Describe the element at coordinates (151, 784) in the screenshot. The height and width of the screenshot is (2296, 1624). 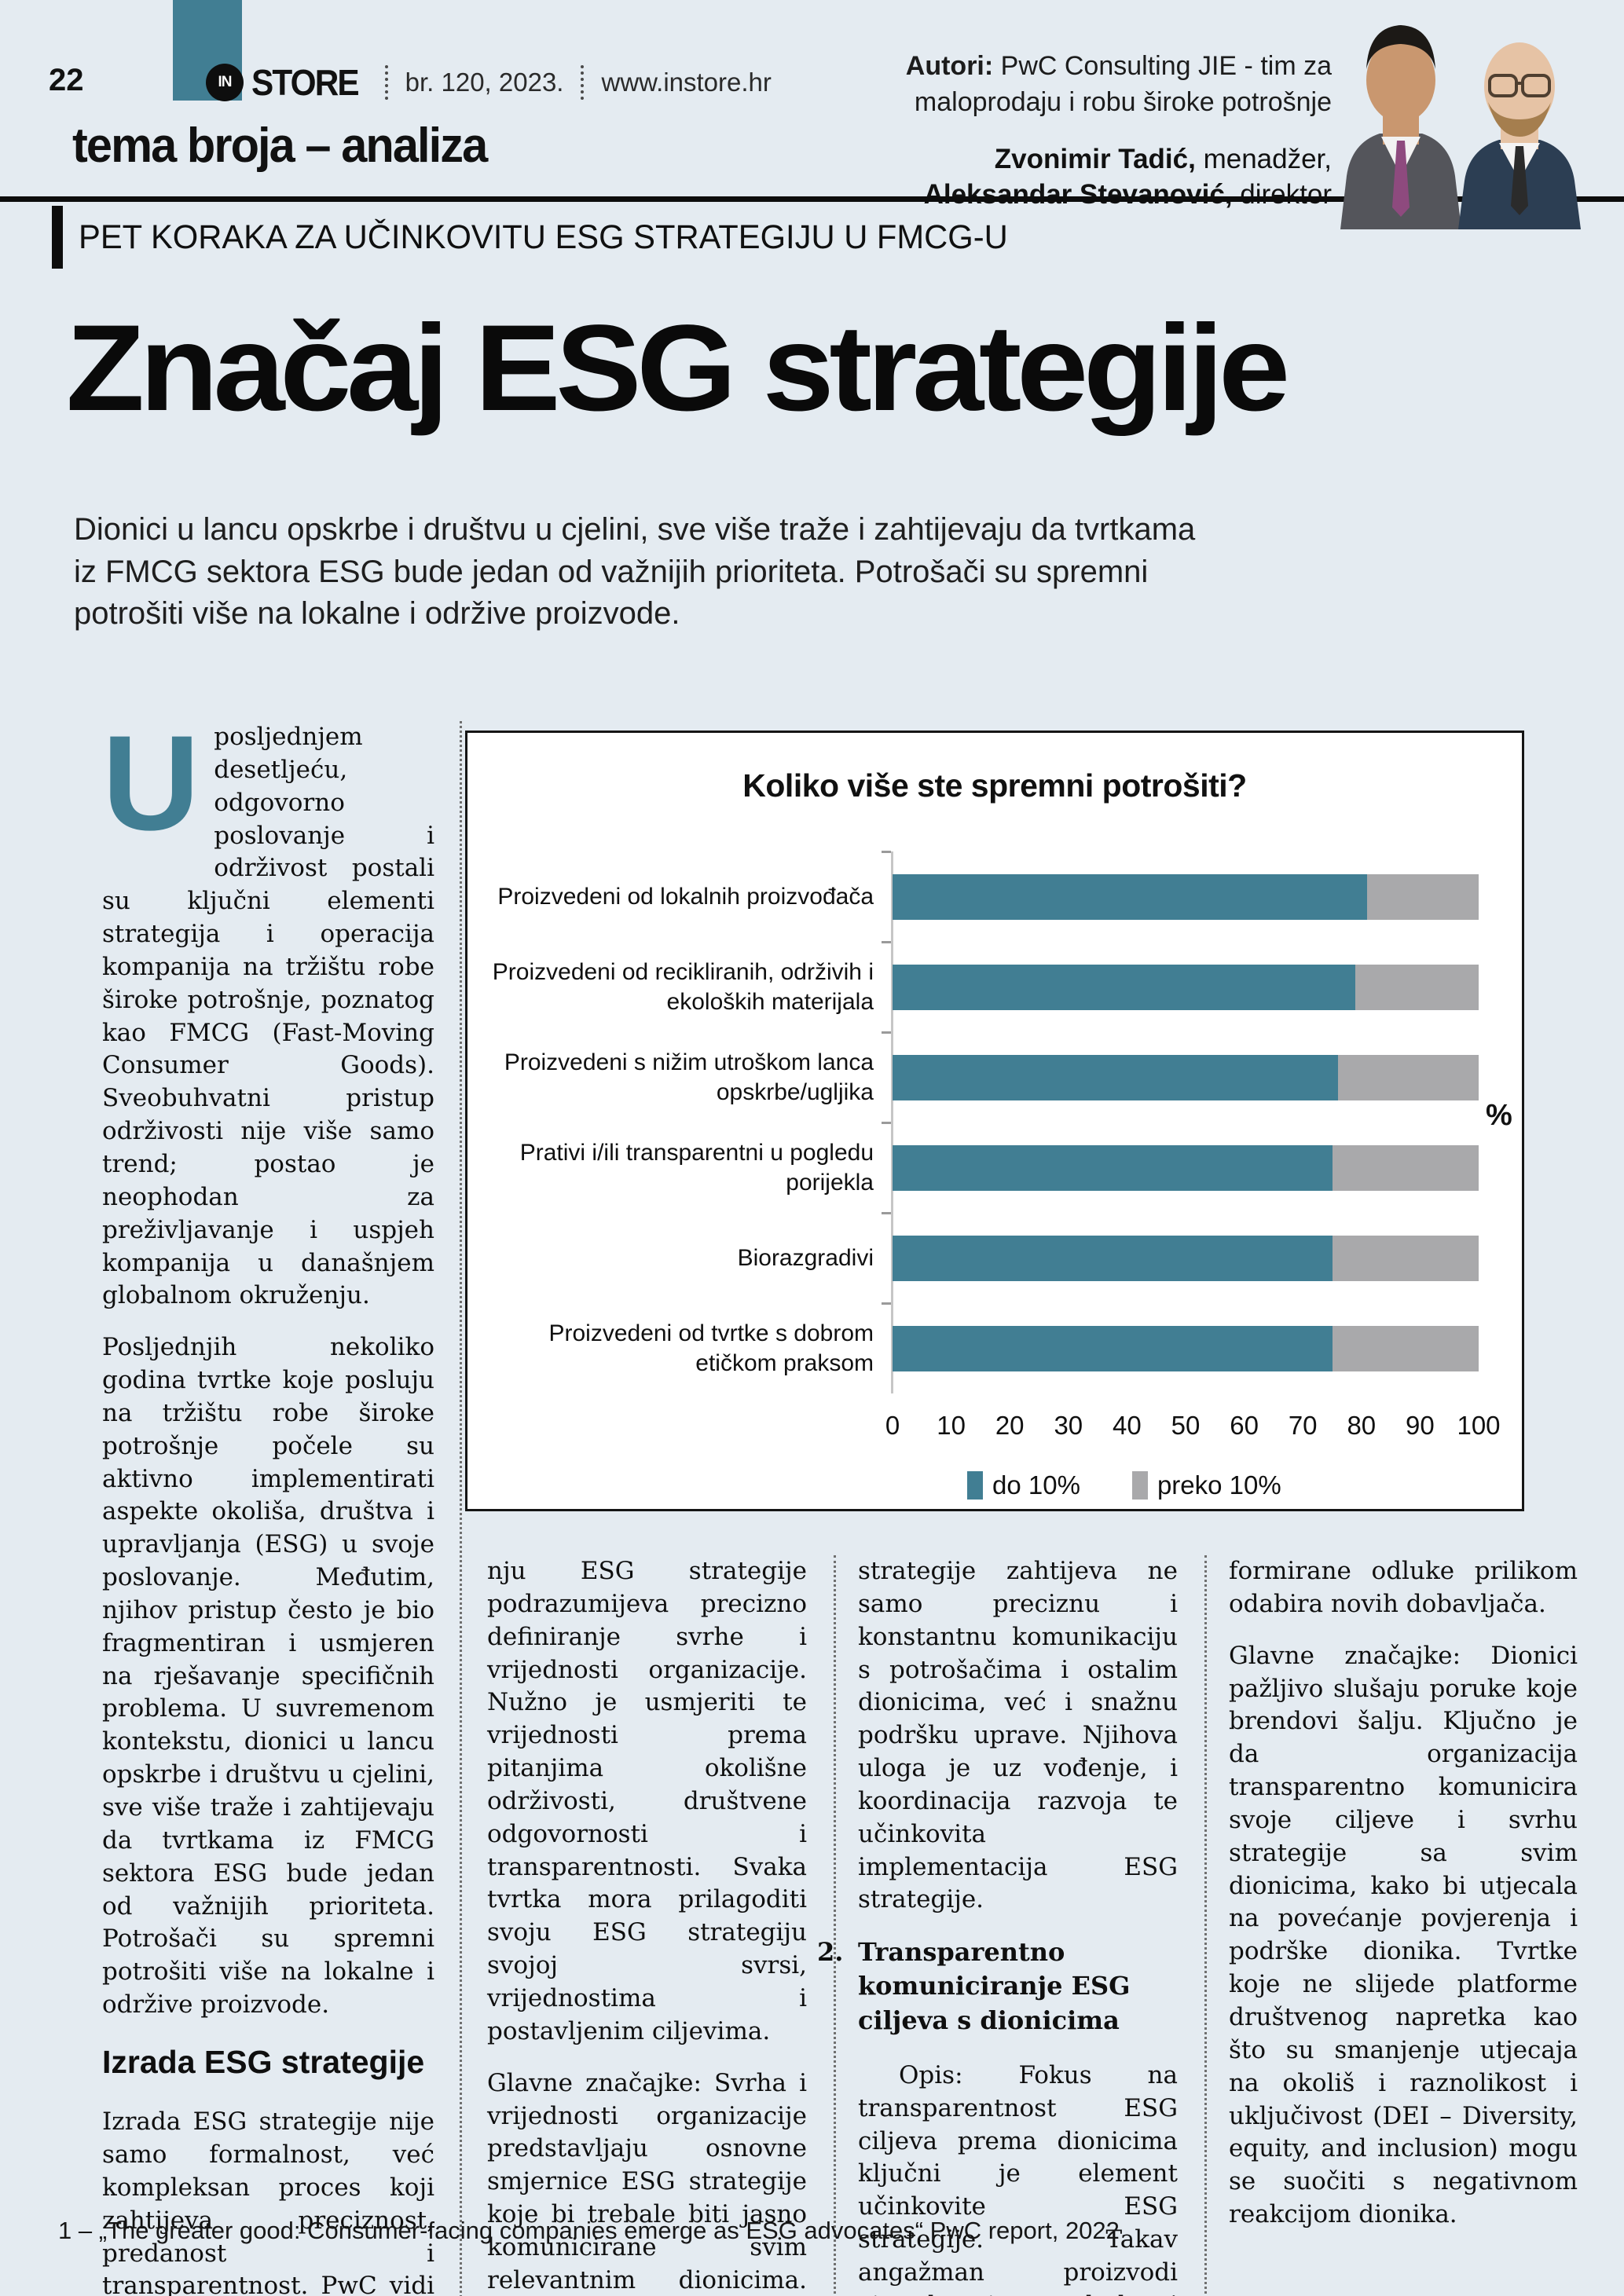
I see `drop-cap: U` at that location.